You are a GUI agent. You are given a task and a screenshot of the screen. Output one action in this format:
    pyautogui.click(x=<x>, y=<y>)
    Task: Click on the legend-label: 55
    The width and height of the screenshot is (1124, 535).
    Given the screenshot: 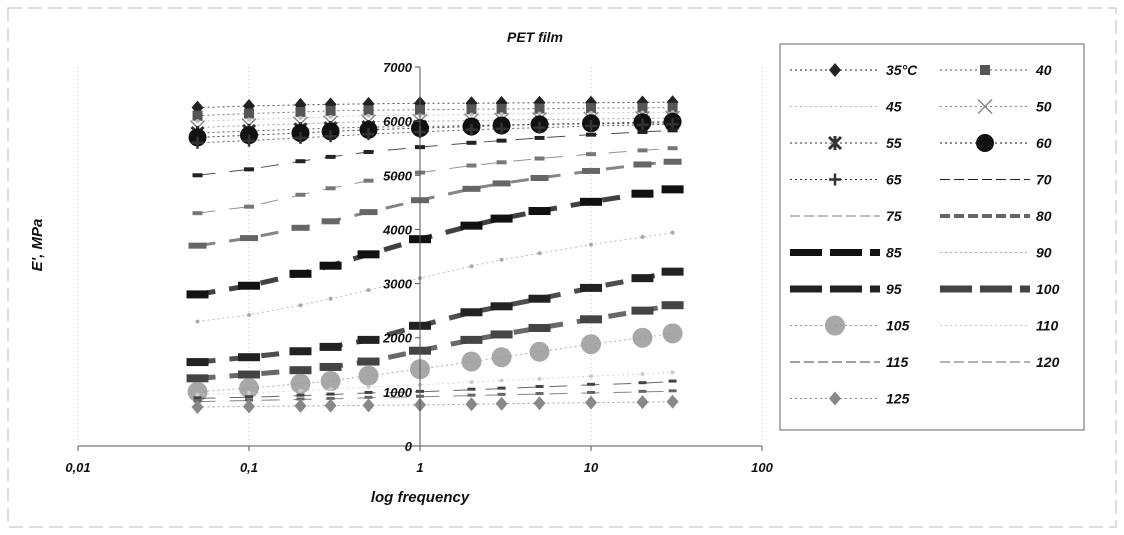 What is the action you would take?
    pyautogui.click(x=894, y=143)
    